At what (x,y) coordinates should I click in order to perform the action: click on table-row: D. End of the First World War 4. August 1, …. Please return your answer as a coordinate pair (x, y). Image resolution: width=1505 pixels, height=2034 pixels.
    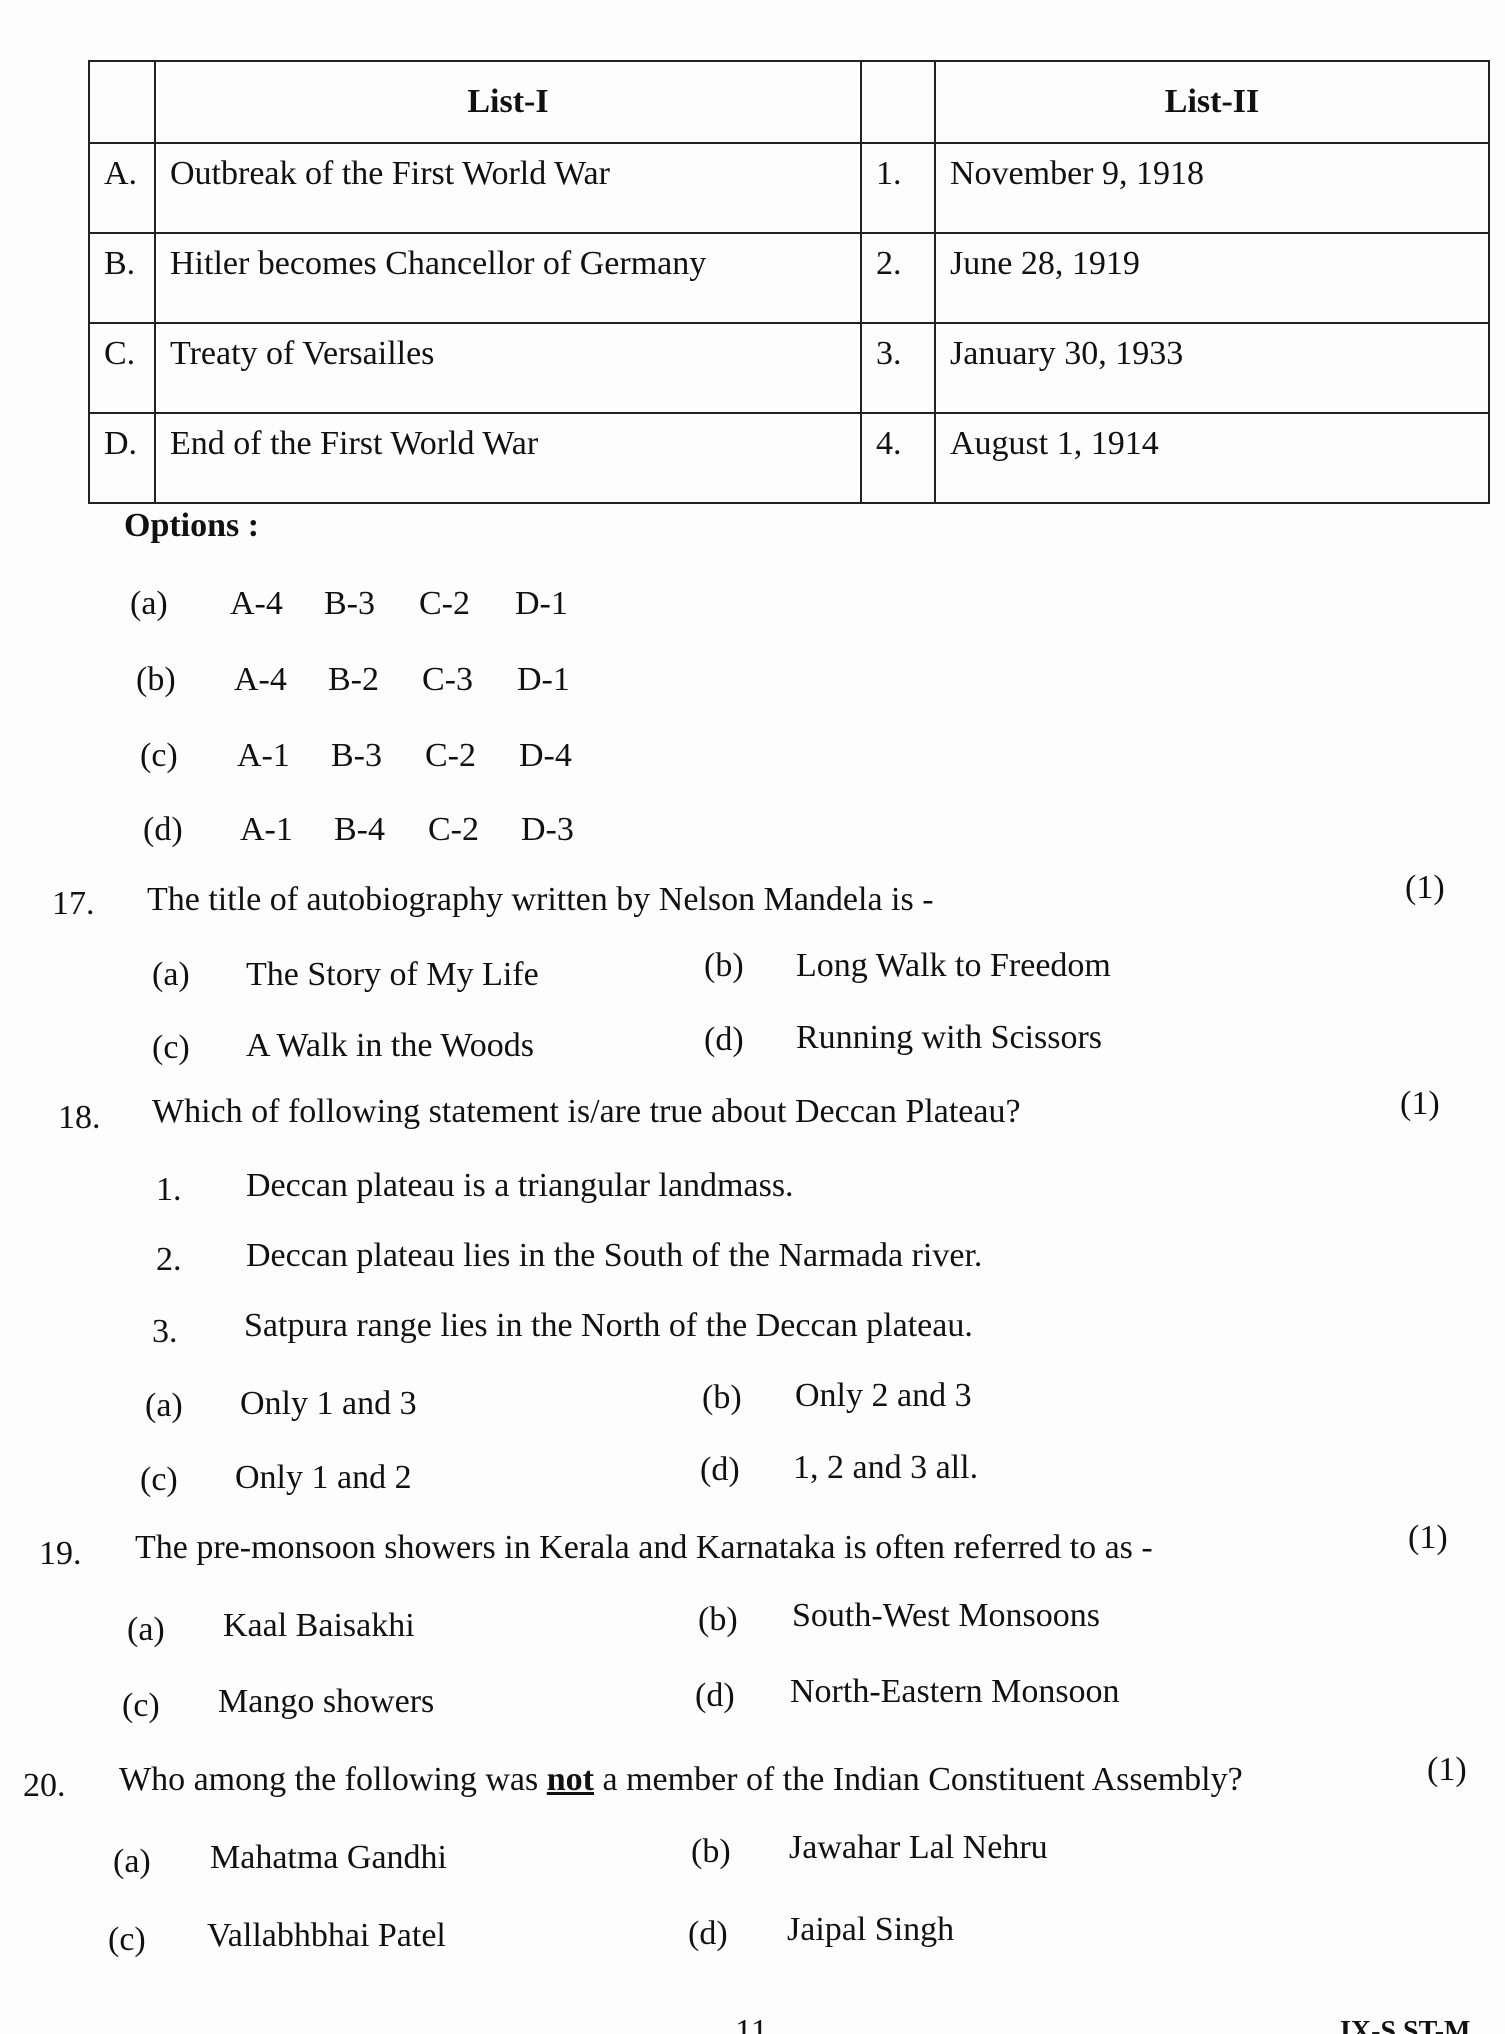
    Looking at the image, I should click on (789, 458).